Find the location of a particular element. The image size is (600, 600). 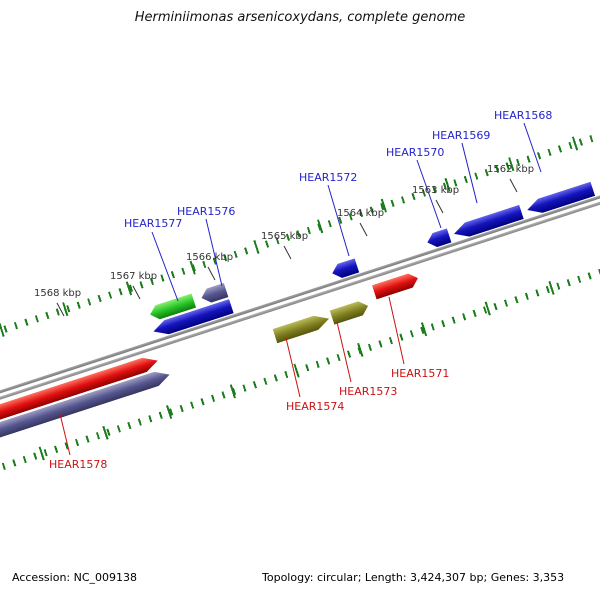

gene-label-hear1577: HEAR1577 is located at coordinates (153, 223).